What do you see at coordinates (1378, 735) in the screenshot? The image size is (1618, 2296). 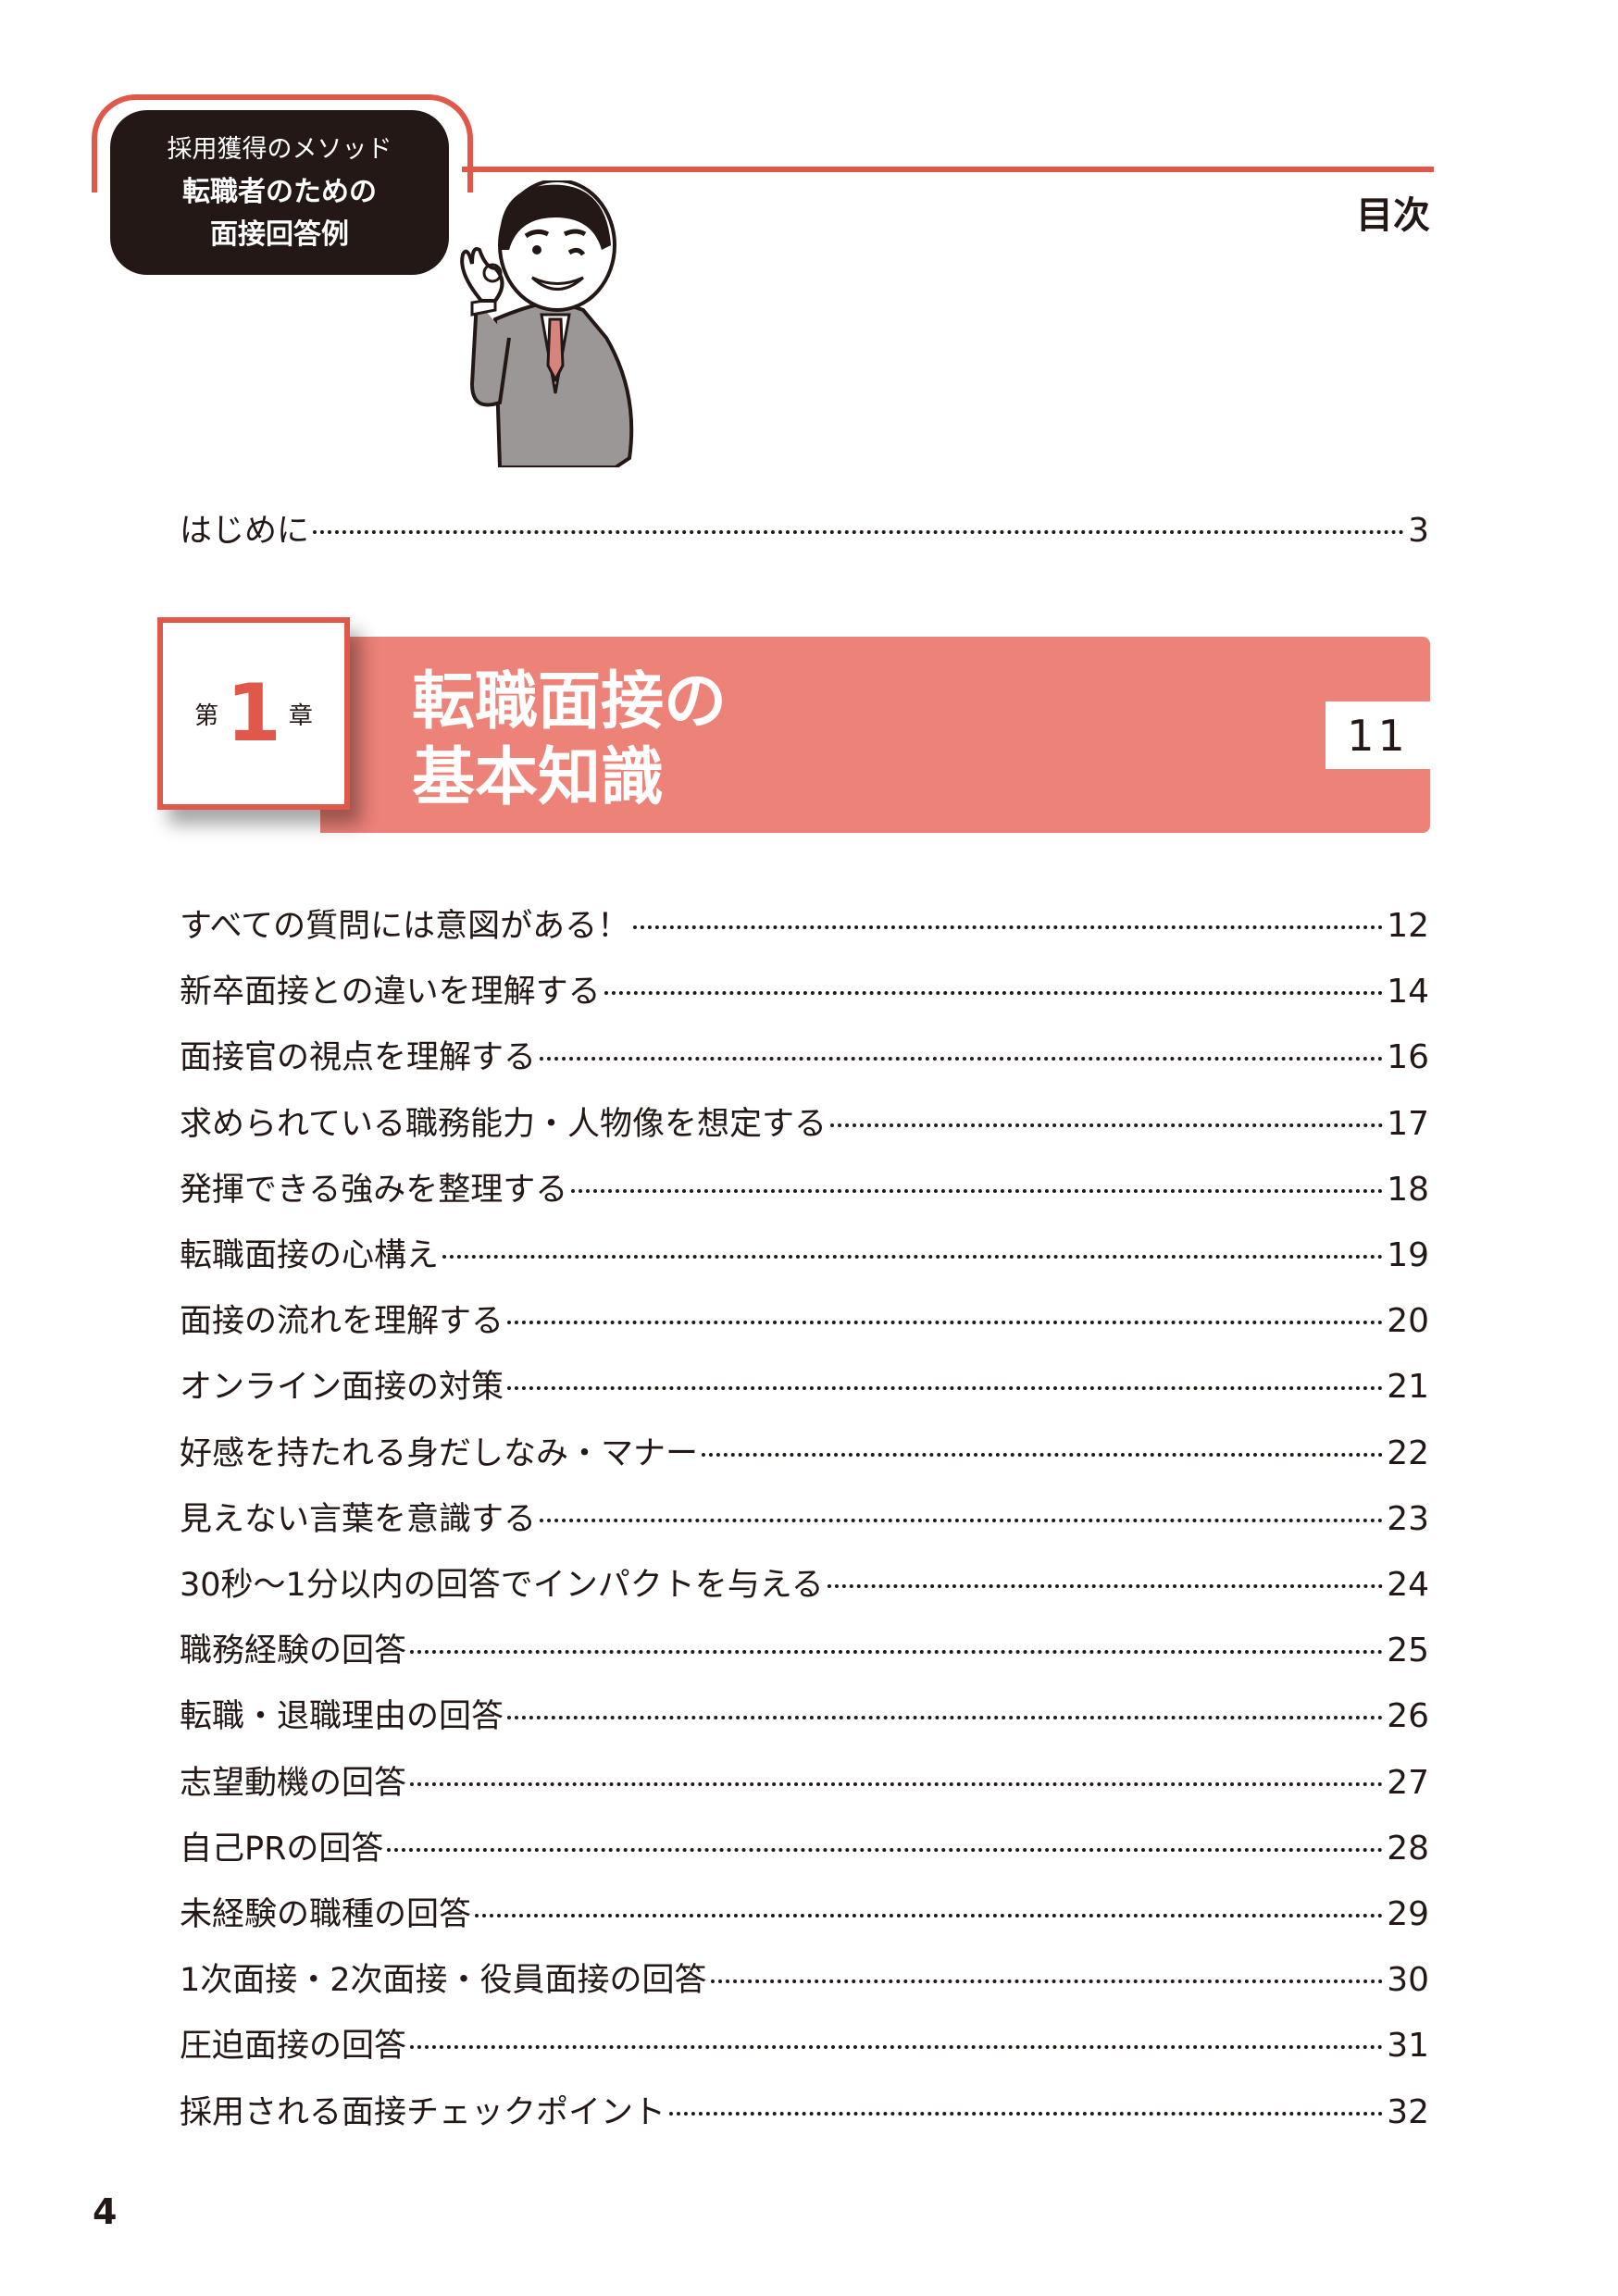 I see `chapter-page-number: 11` at bounding box center [1378, 735].